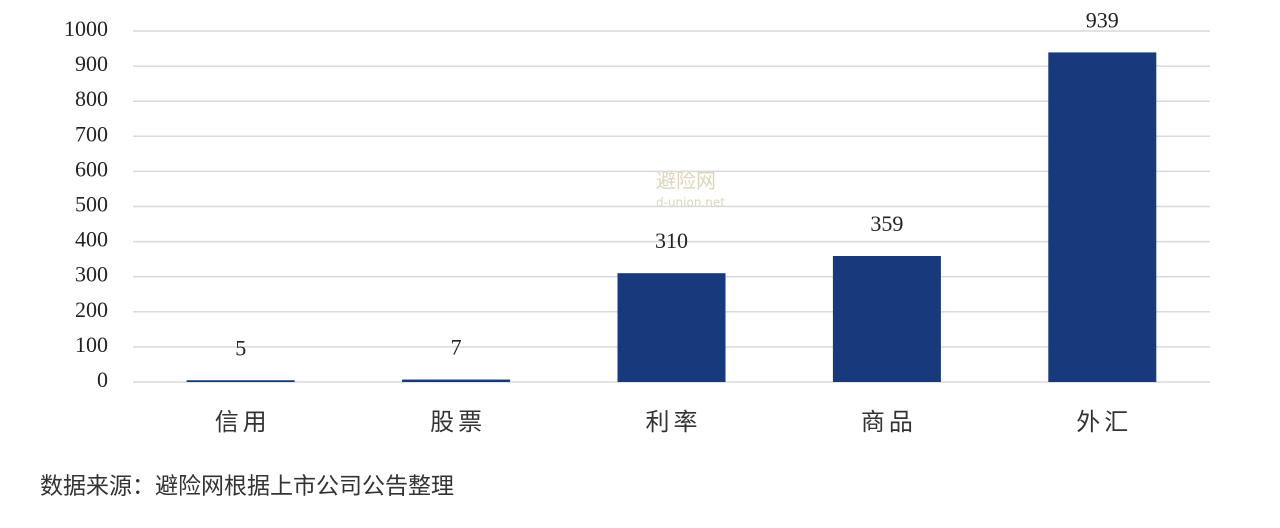  What do you see at coordinates (886, 223) in the screenshot?
I see `data-label: 359` at bounding box center [886, 223].